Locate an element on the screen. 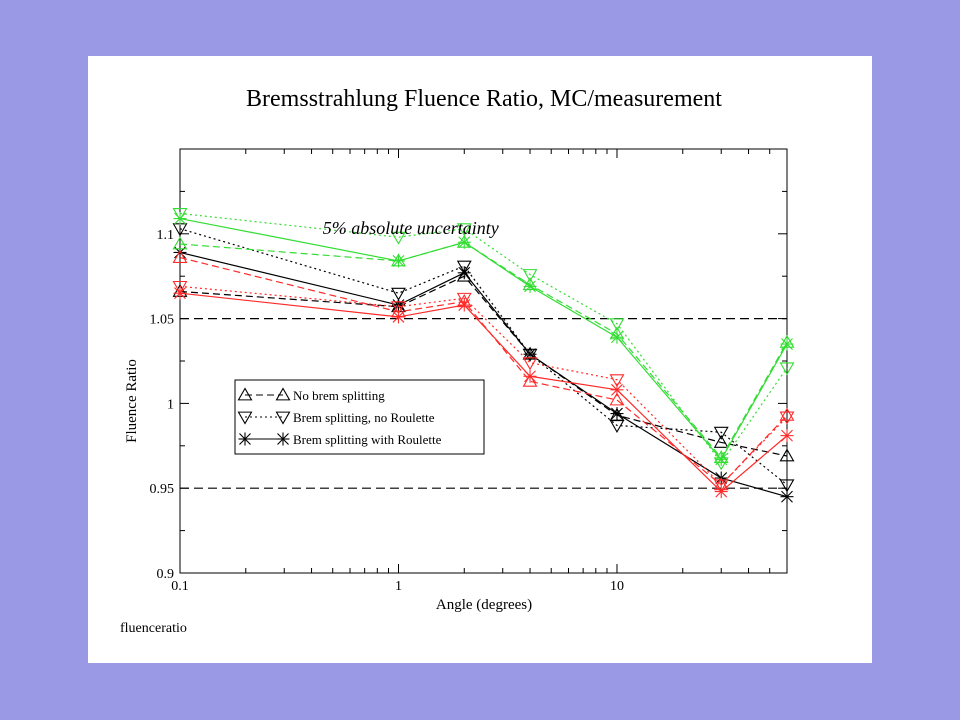 This screenshot has height=720, width=960. y-axis-label: Fluence Ratio is located at coordinates (132, 401).